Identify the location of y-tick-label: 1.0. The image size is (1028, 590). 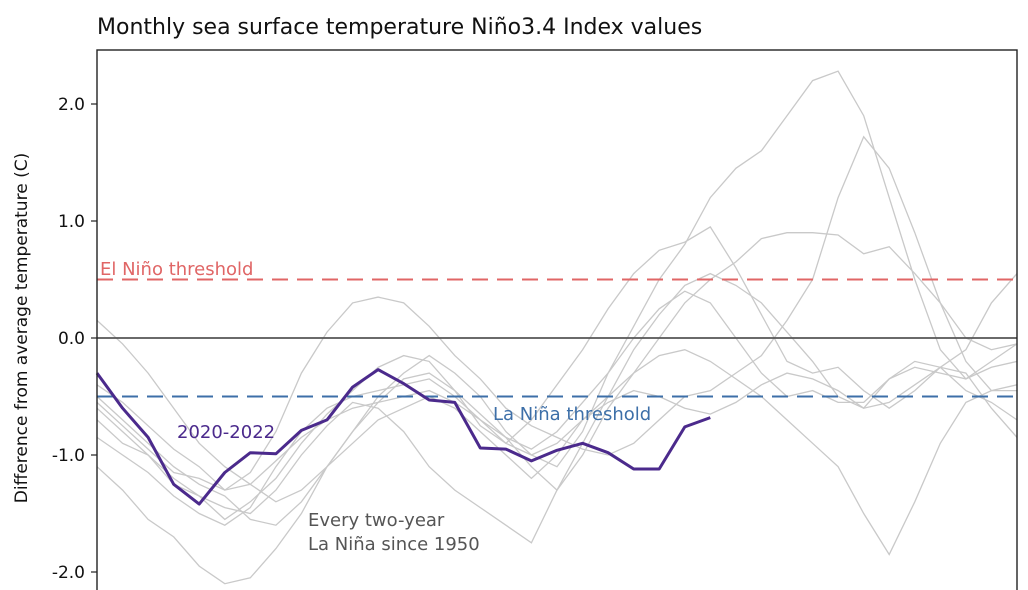
(71, 222).